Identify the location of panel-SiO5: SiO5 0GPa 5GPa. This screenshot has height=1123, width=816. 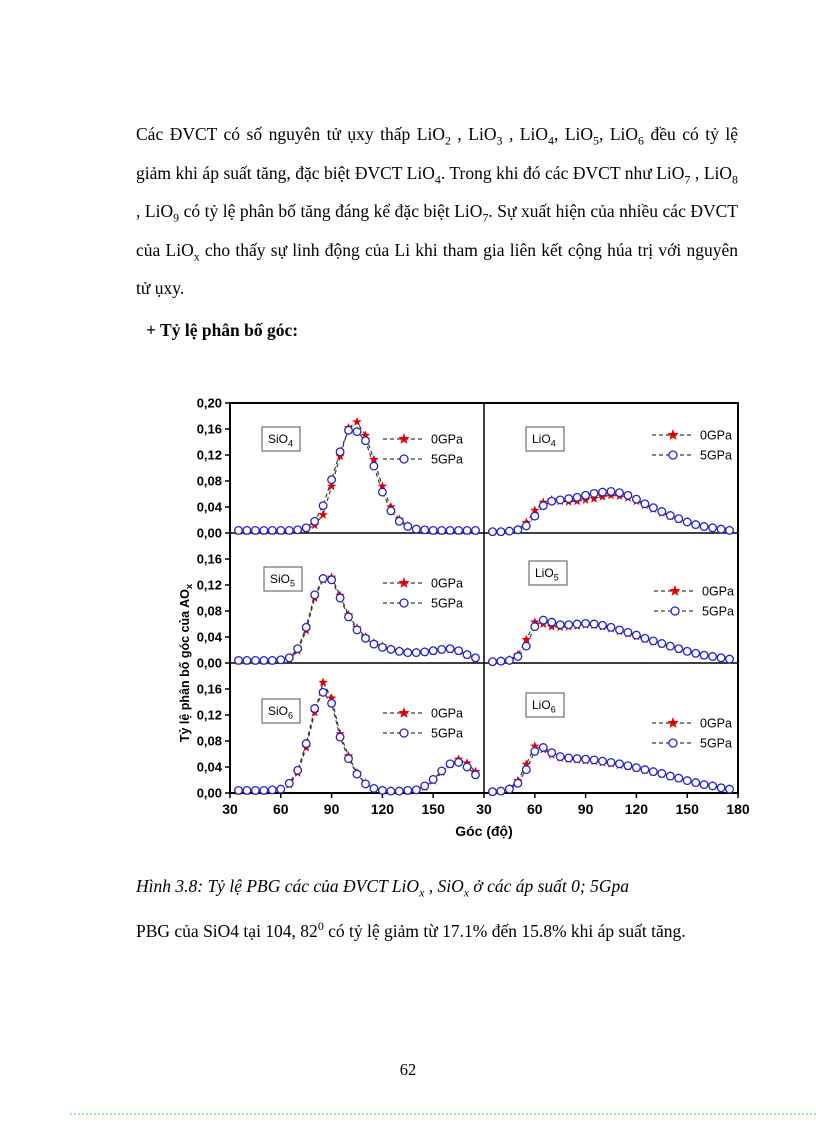
(357, 616).